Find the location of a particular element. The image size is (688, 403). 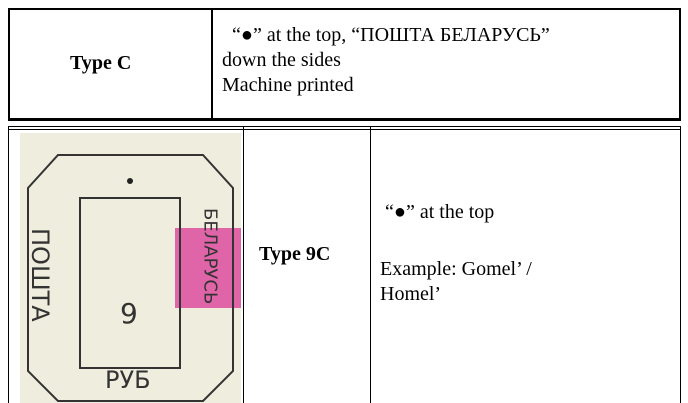

type-label: Type C is located at coordinates (101, 63).